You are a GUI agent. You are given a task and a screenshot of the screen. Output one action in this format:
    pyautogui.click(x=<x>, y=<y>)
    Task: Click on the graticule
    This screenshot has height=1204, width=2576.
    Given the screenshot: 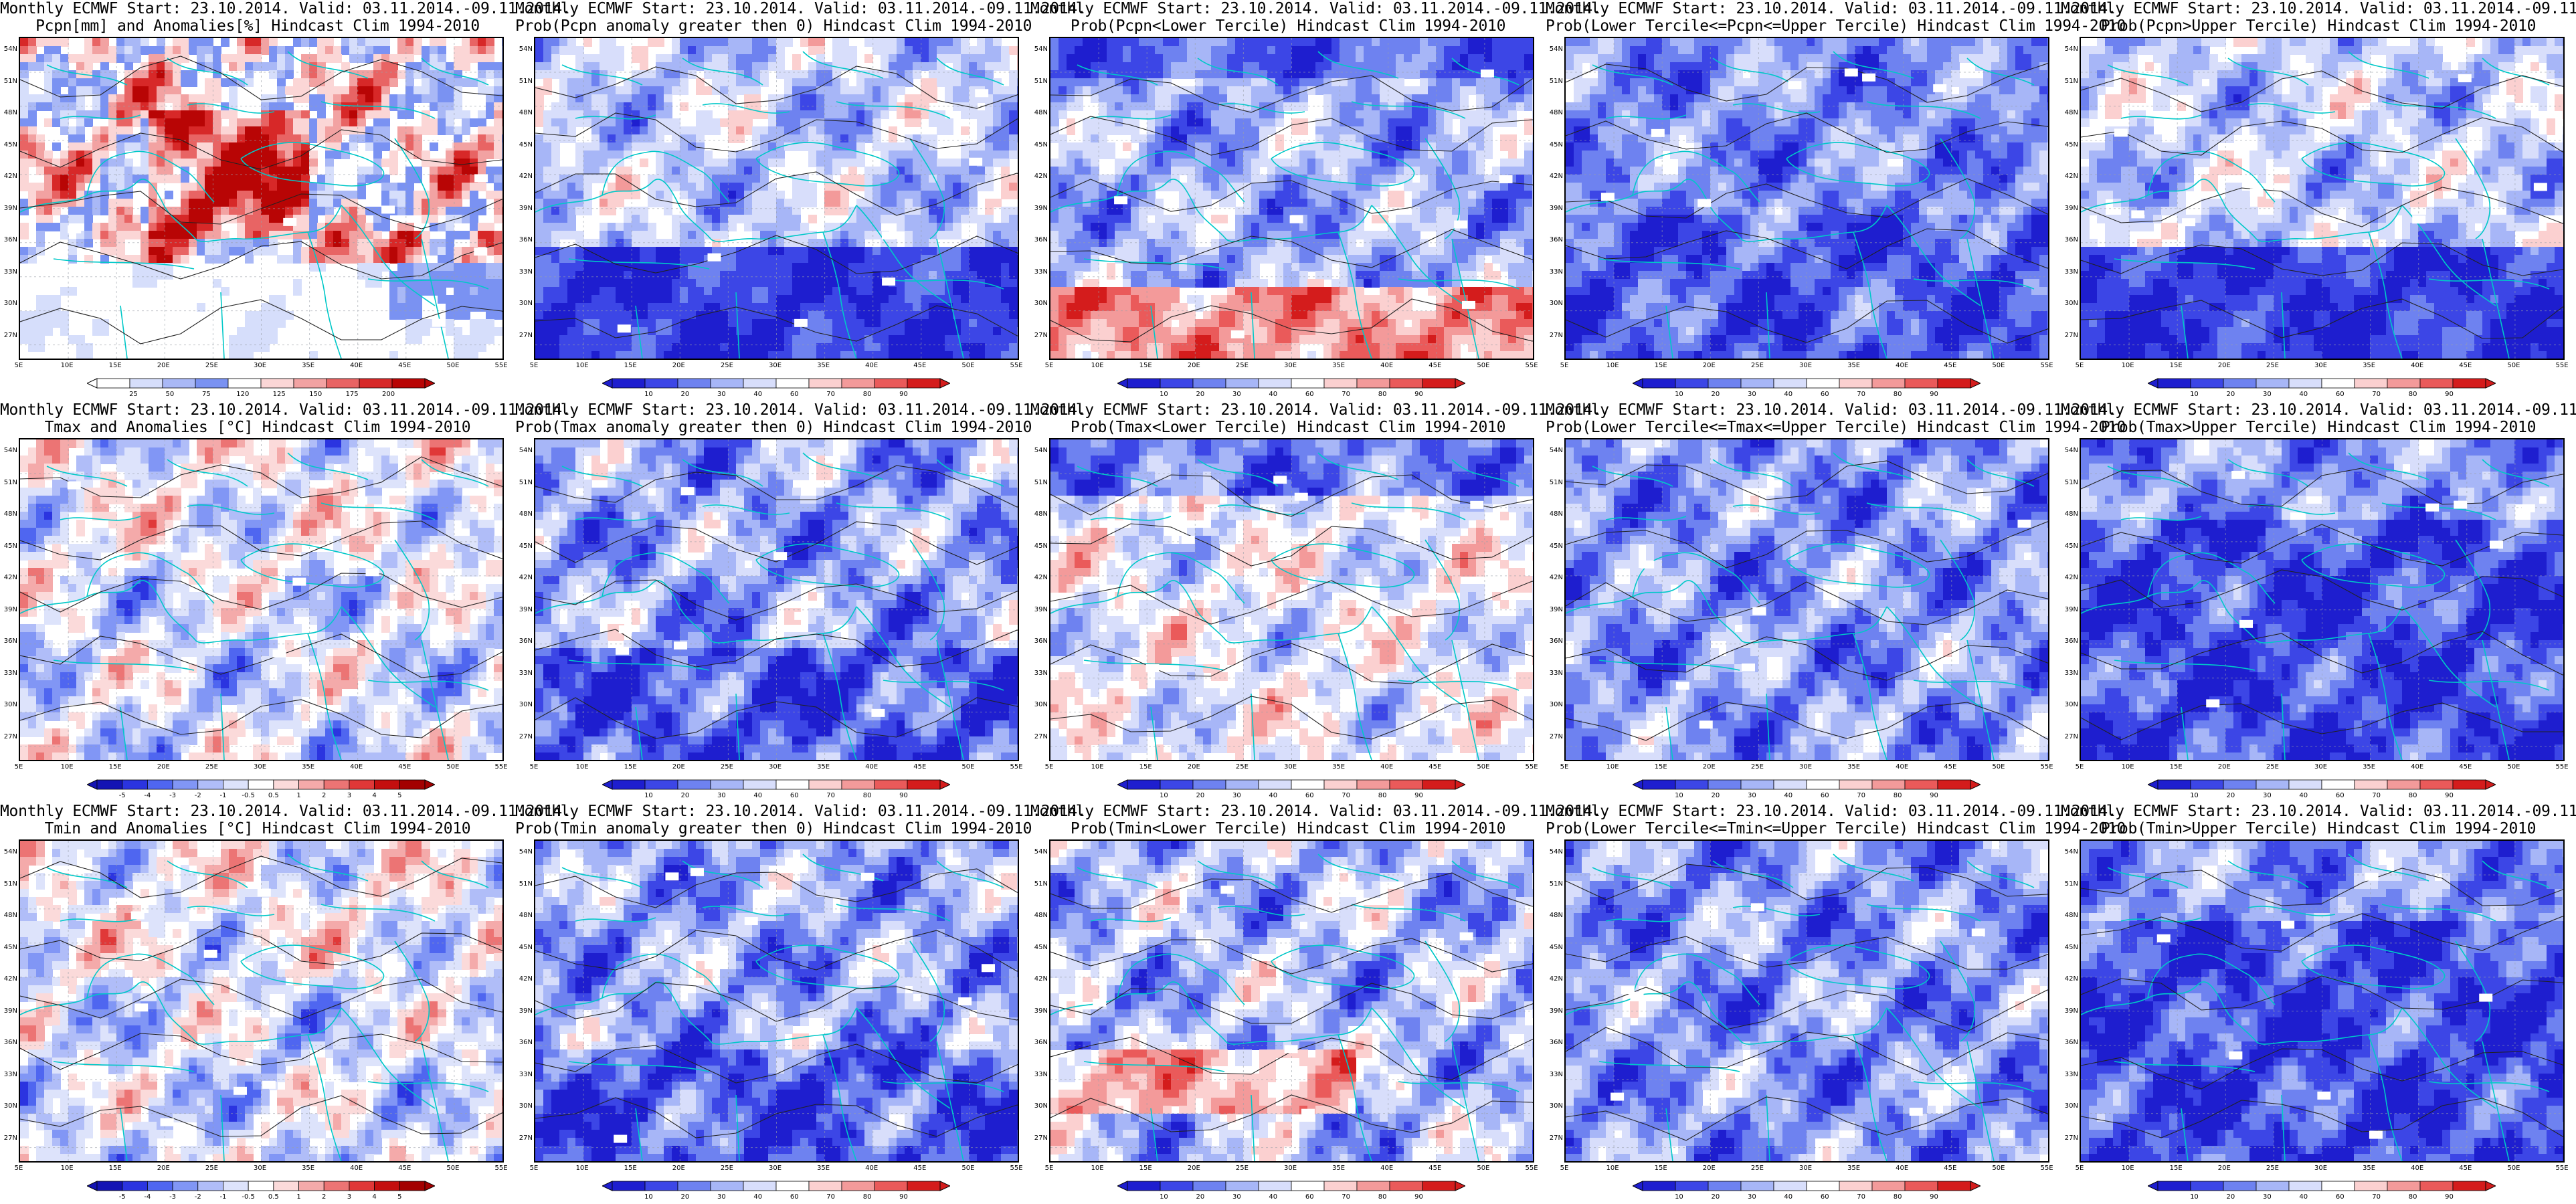 What is the action you would take?
    pyautogui.click(x=777, y=198)
    